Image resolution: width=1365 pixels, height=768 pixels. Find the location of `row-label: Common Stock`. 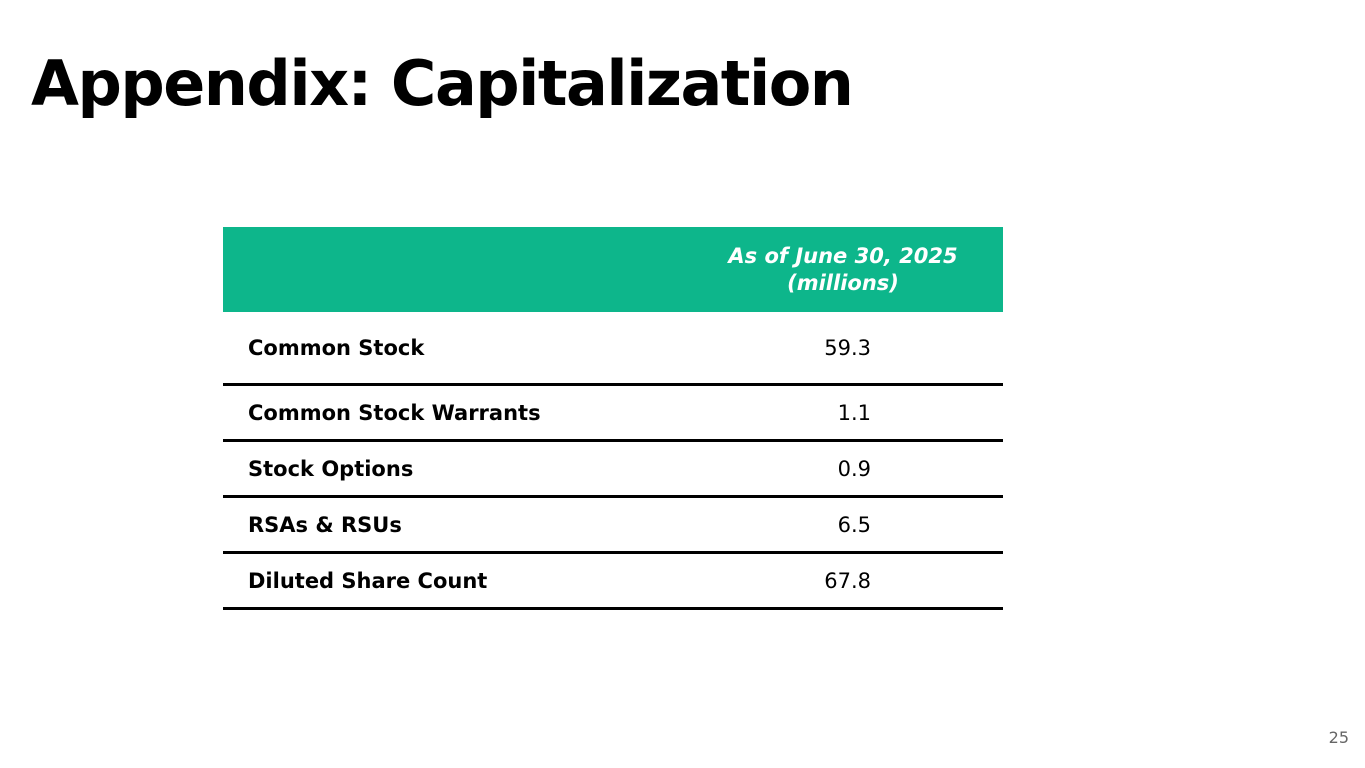

row-label: Common Stock is located at coordinates (336, 347).